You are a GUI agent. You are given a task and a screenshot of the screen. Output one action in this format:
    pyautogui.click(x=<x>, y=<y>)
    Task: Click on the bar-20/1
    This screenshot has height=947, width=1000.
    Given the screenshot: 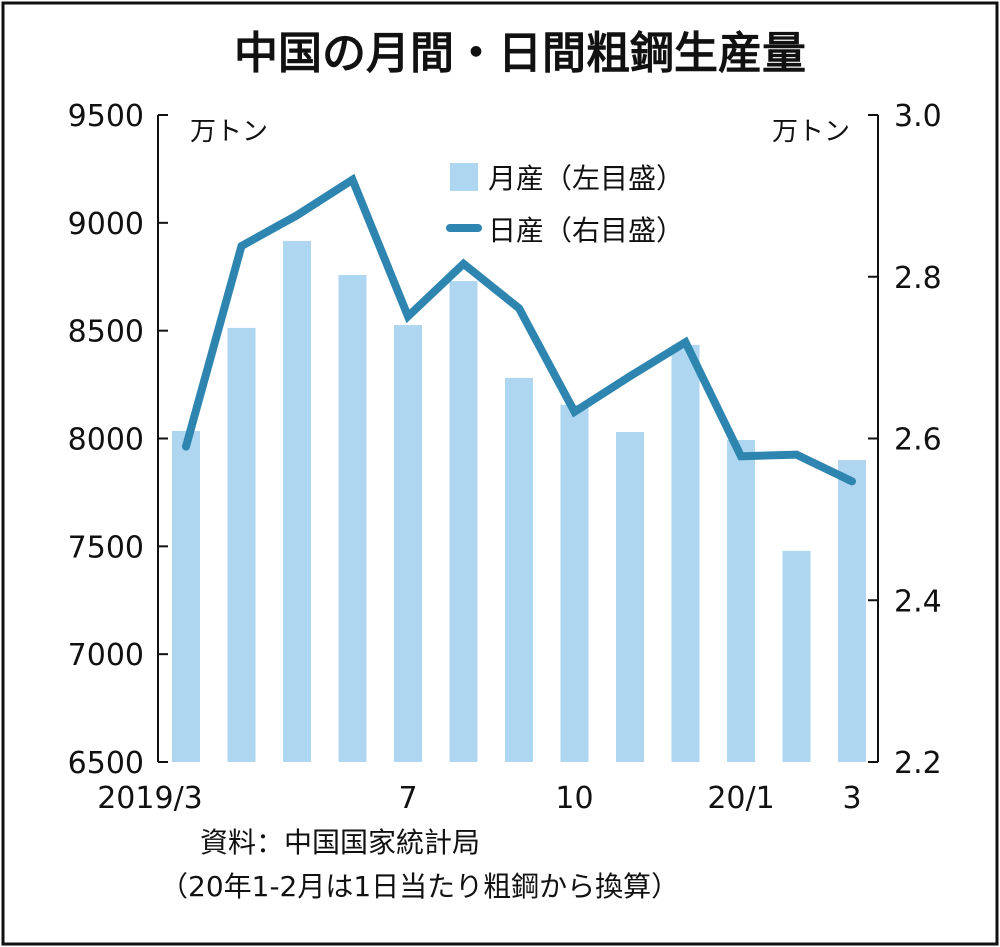 What is the action you would take?
    pyautogui.click(x=741, y=601)
    